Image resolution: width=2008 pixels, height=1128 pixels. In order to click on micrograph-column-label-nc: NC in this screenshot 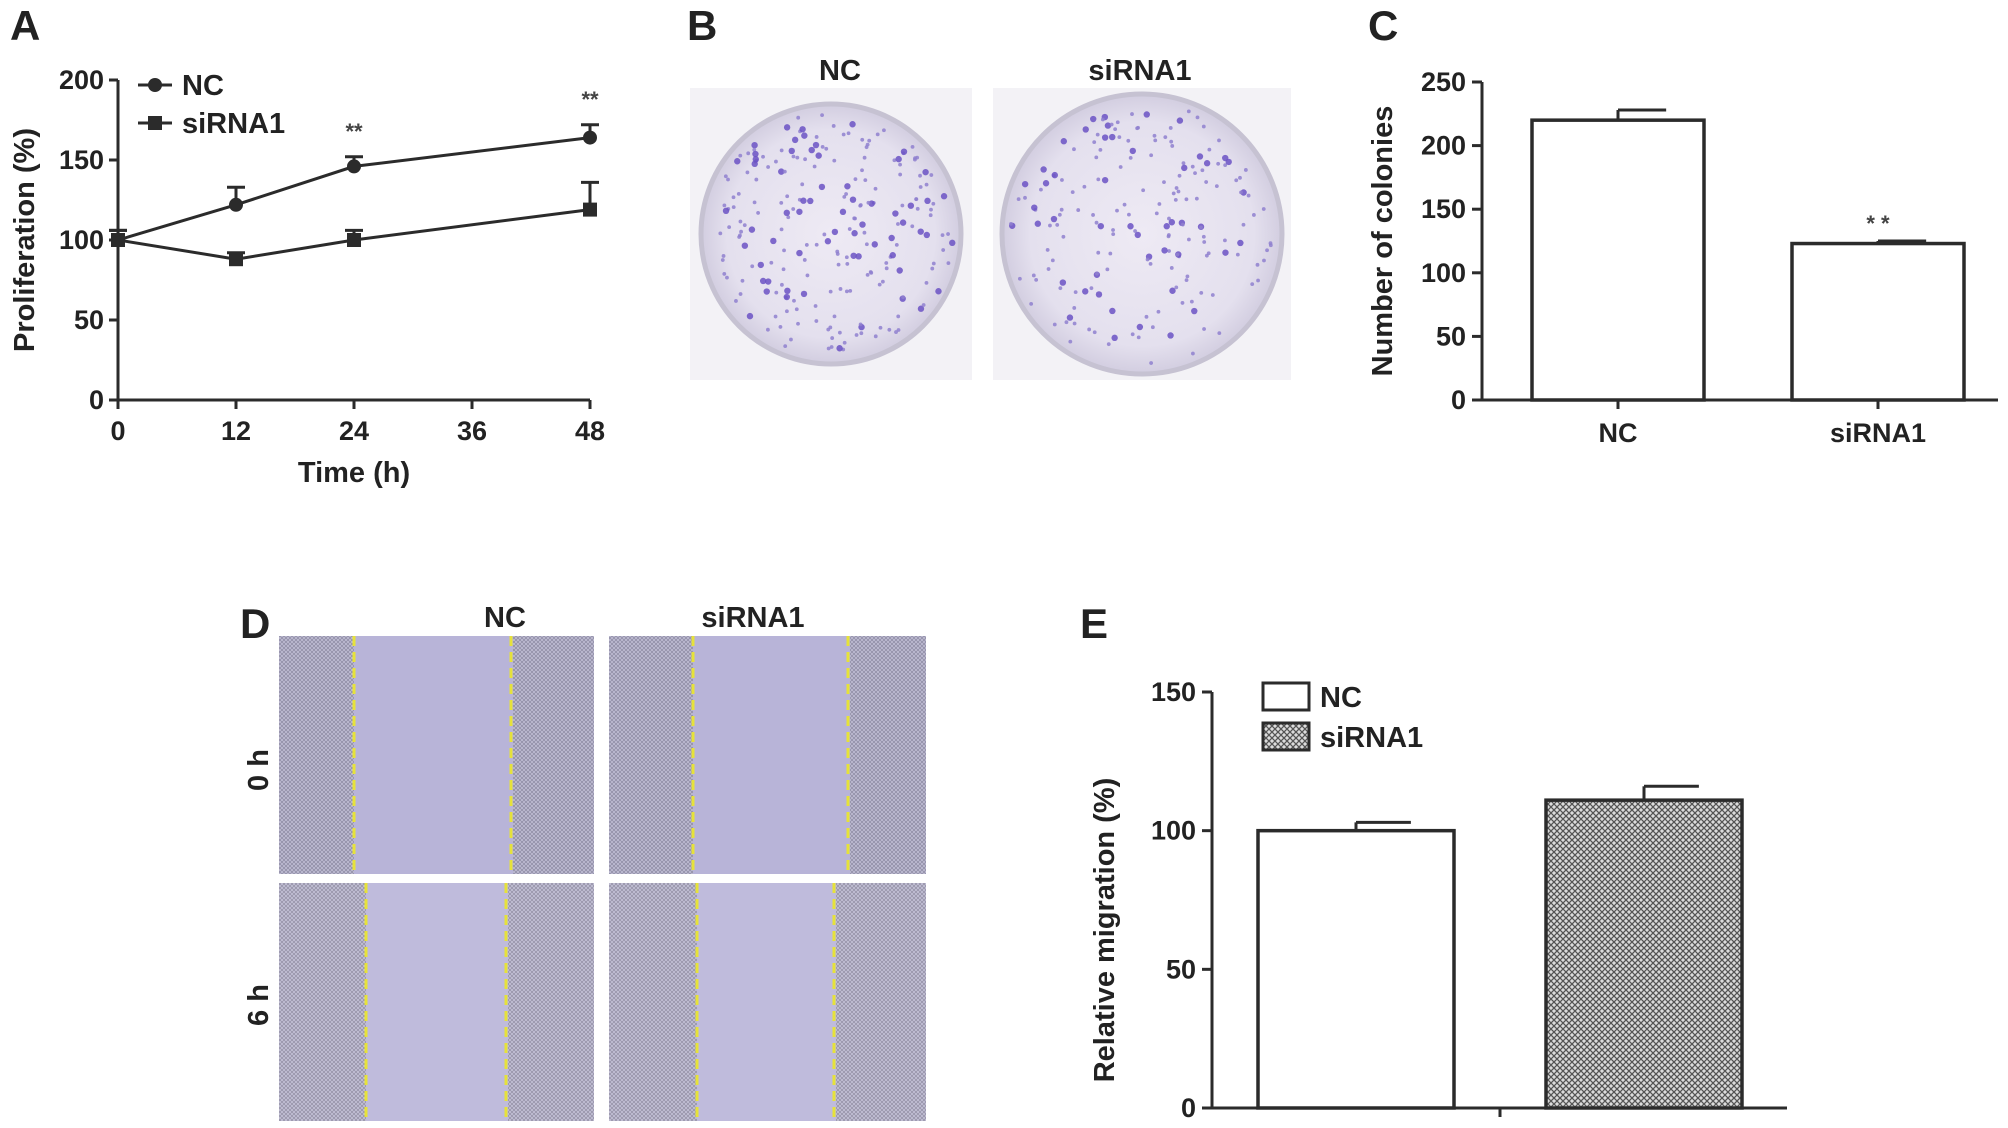, I will do `click(505, 618)`.